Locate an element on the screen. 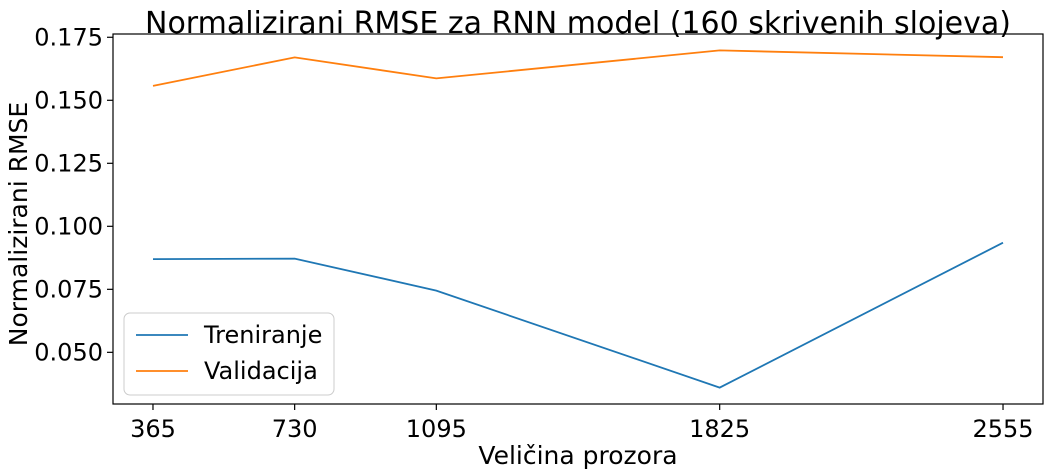 The width and height of the screenshot is (1051, 476). x-tick-label: 730 is located at coordinates (295, 429).